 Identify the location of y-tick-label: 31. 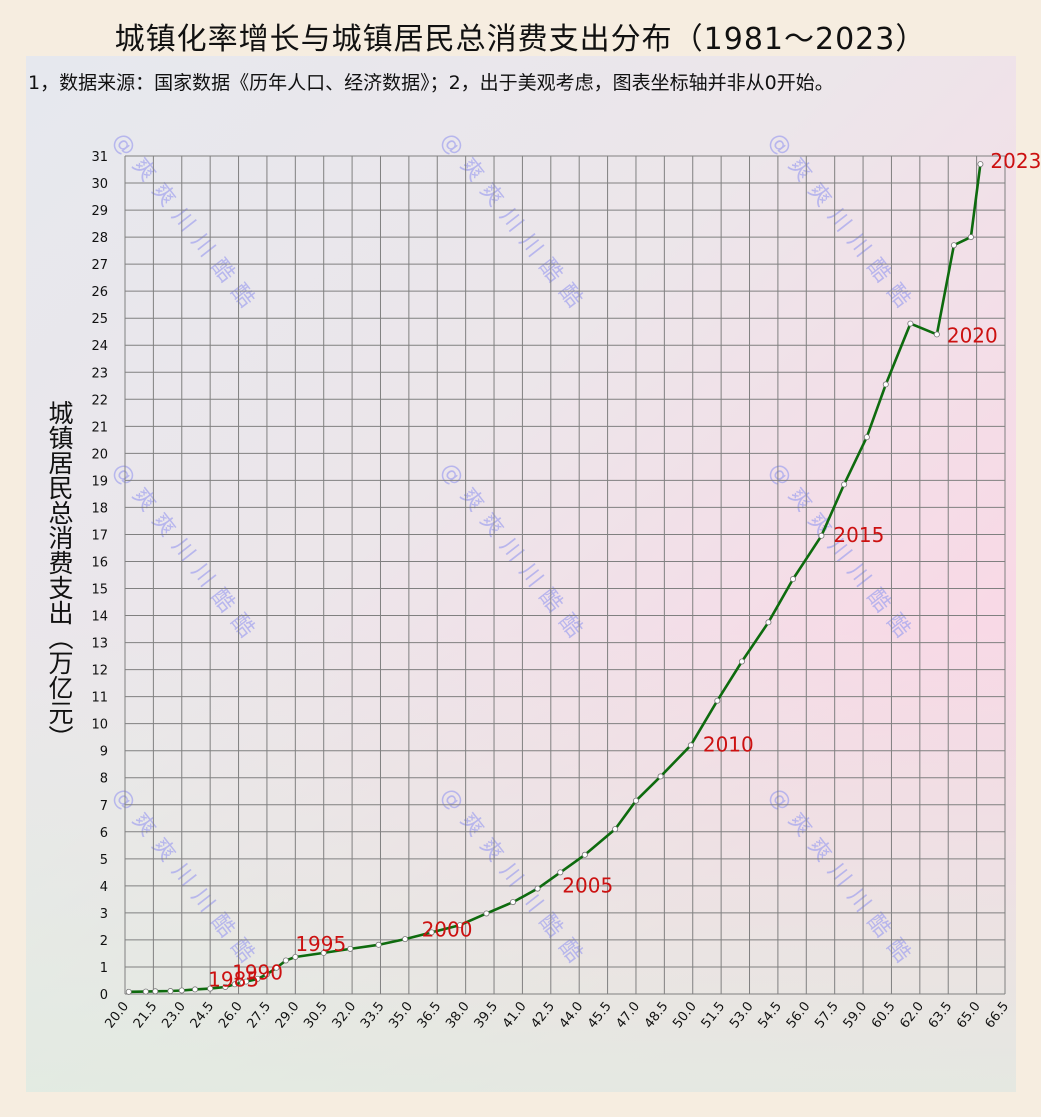
(99, 157).